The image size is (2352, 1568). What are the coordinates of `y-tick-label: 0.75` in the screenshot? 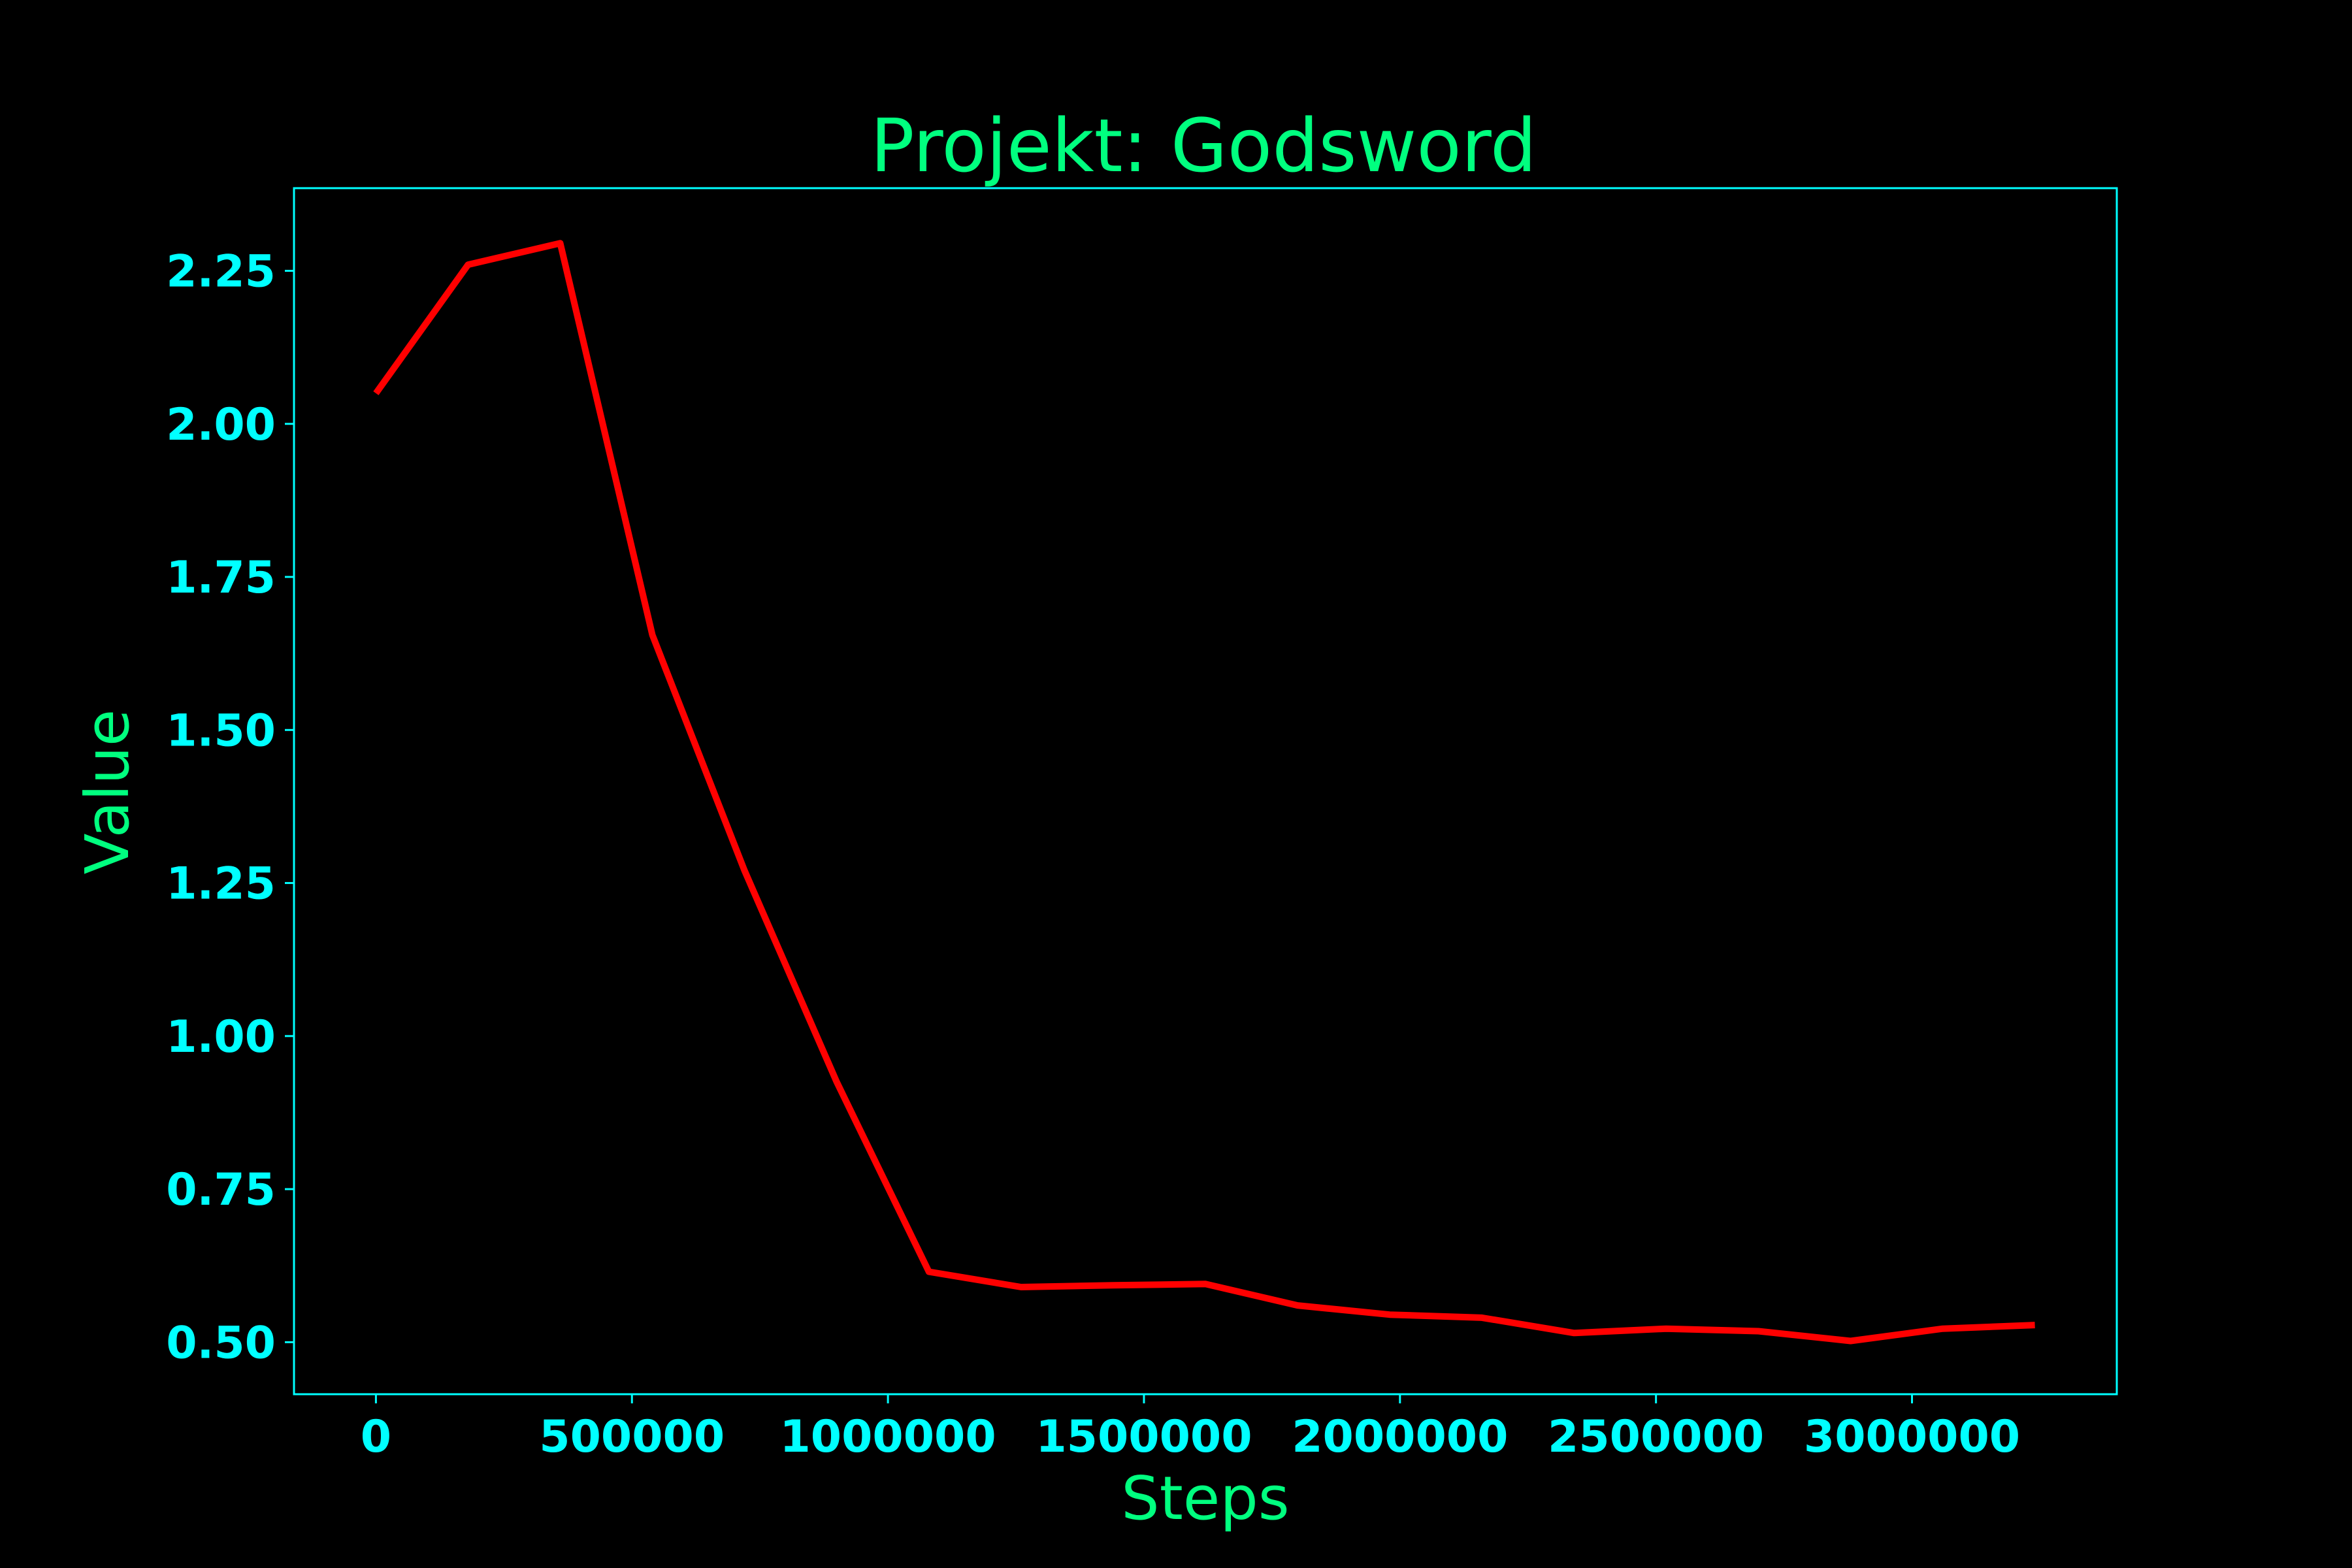 It's located at (221, 1190).